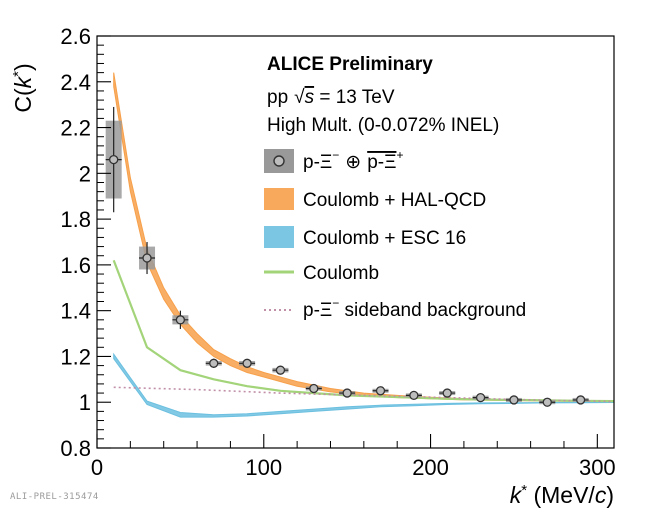 This screenshot has height=518, width=662. What do you see at coordinates (317, 310) in the screenshot?
I see `legend-sideband-p-xi: p-Ξ` at bounding box center [317, 310].